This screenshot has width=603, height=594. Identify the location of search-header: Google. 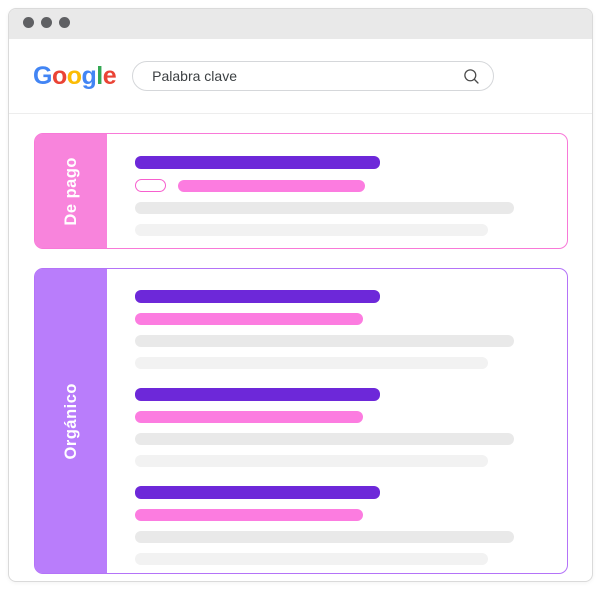
(300, 76).